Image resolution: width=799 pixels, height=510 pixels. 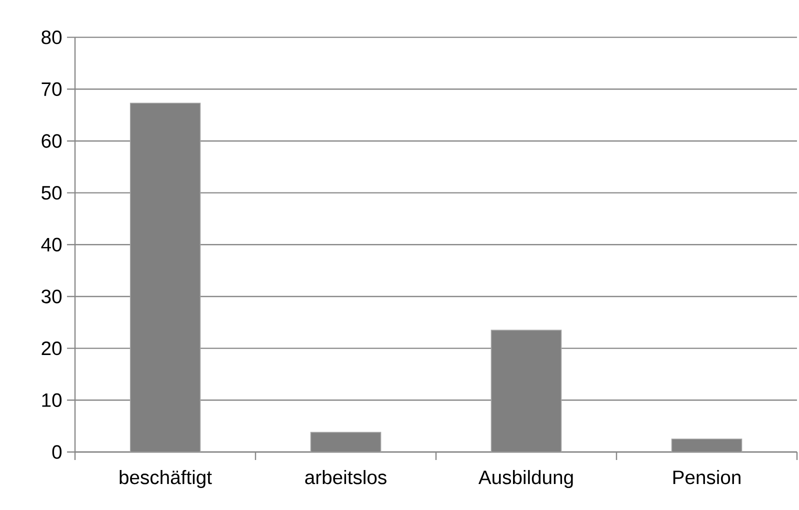 What do you see at coordinates (51, 245) in the screenshot?
I see `y-tick-label: 40` at bounding box center [51, 245].